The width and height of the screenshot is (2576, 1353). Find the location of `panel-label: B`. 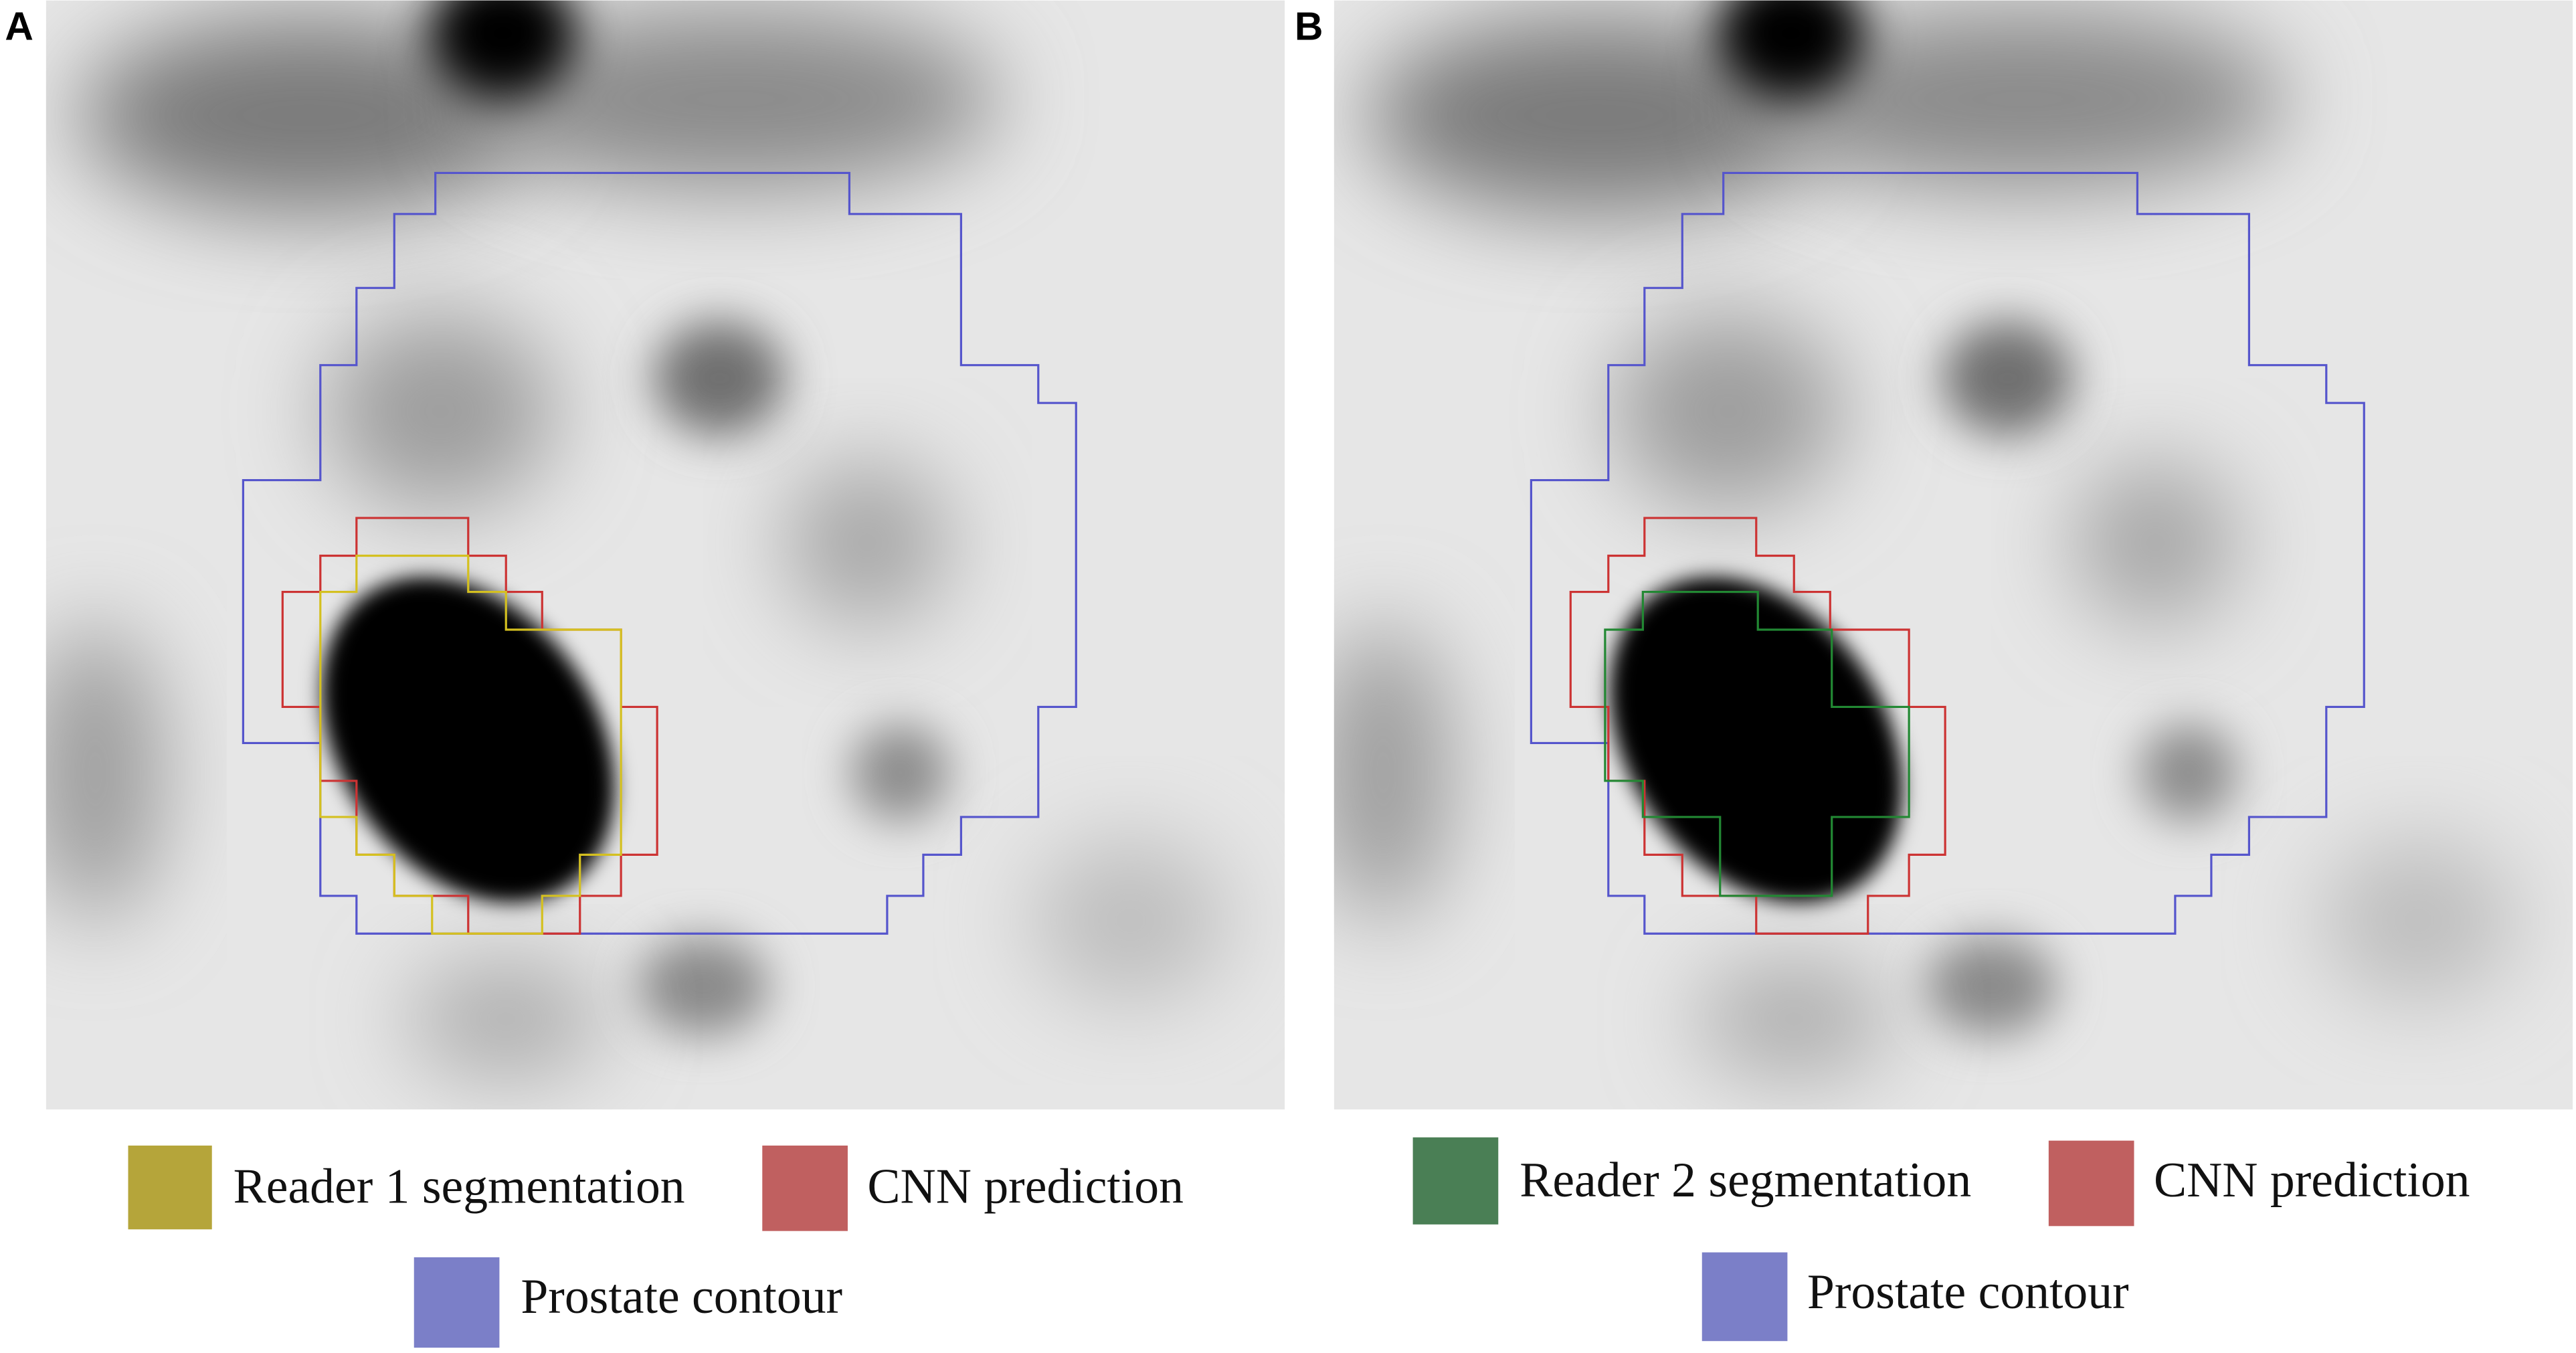

panel-label: B is located at coordinates (1309, 27).